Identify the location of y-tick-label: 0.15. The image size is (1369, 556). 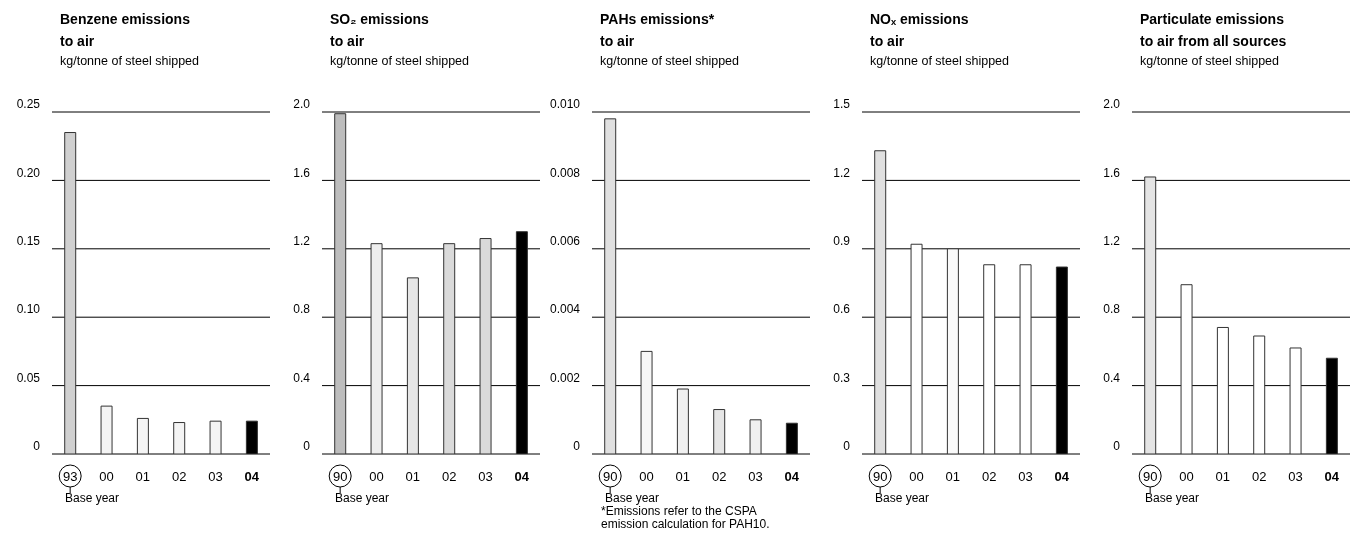
(28, 241).